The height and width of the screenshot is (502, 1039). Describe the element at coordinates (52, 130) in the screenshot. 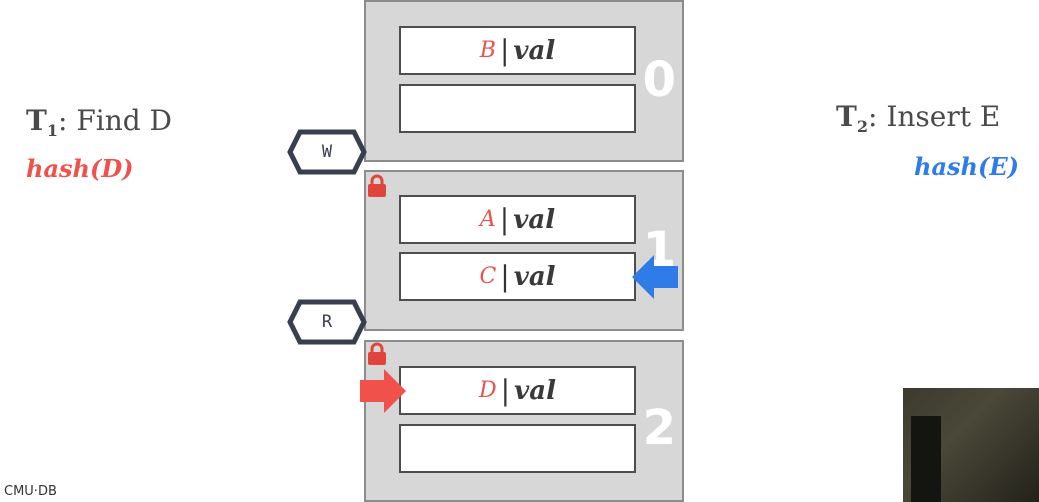

I see `t1-subscript: 1` at that location.